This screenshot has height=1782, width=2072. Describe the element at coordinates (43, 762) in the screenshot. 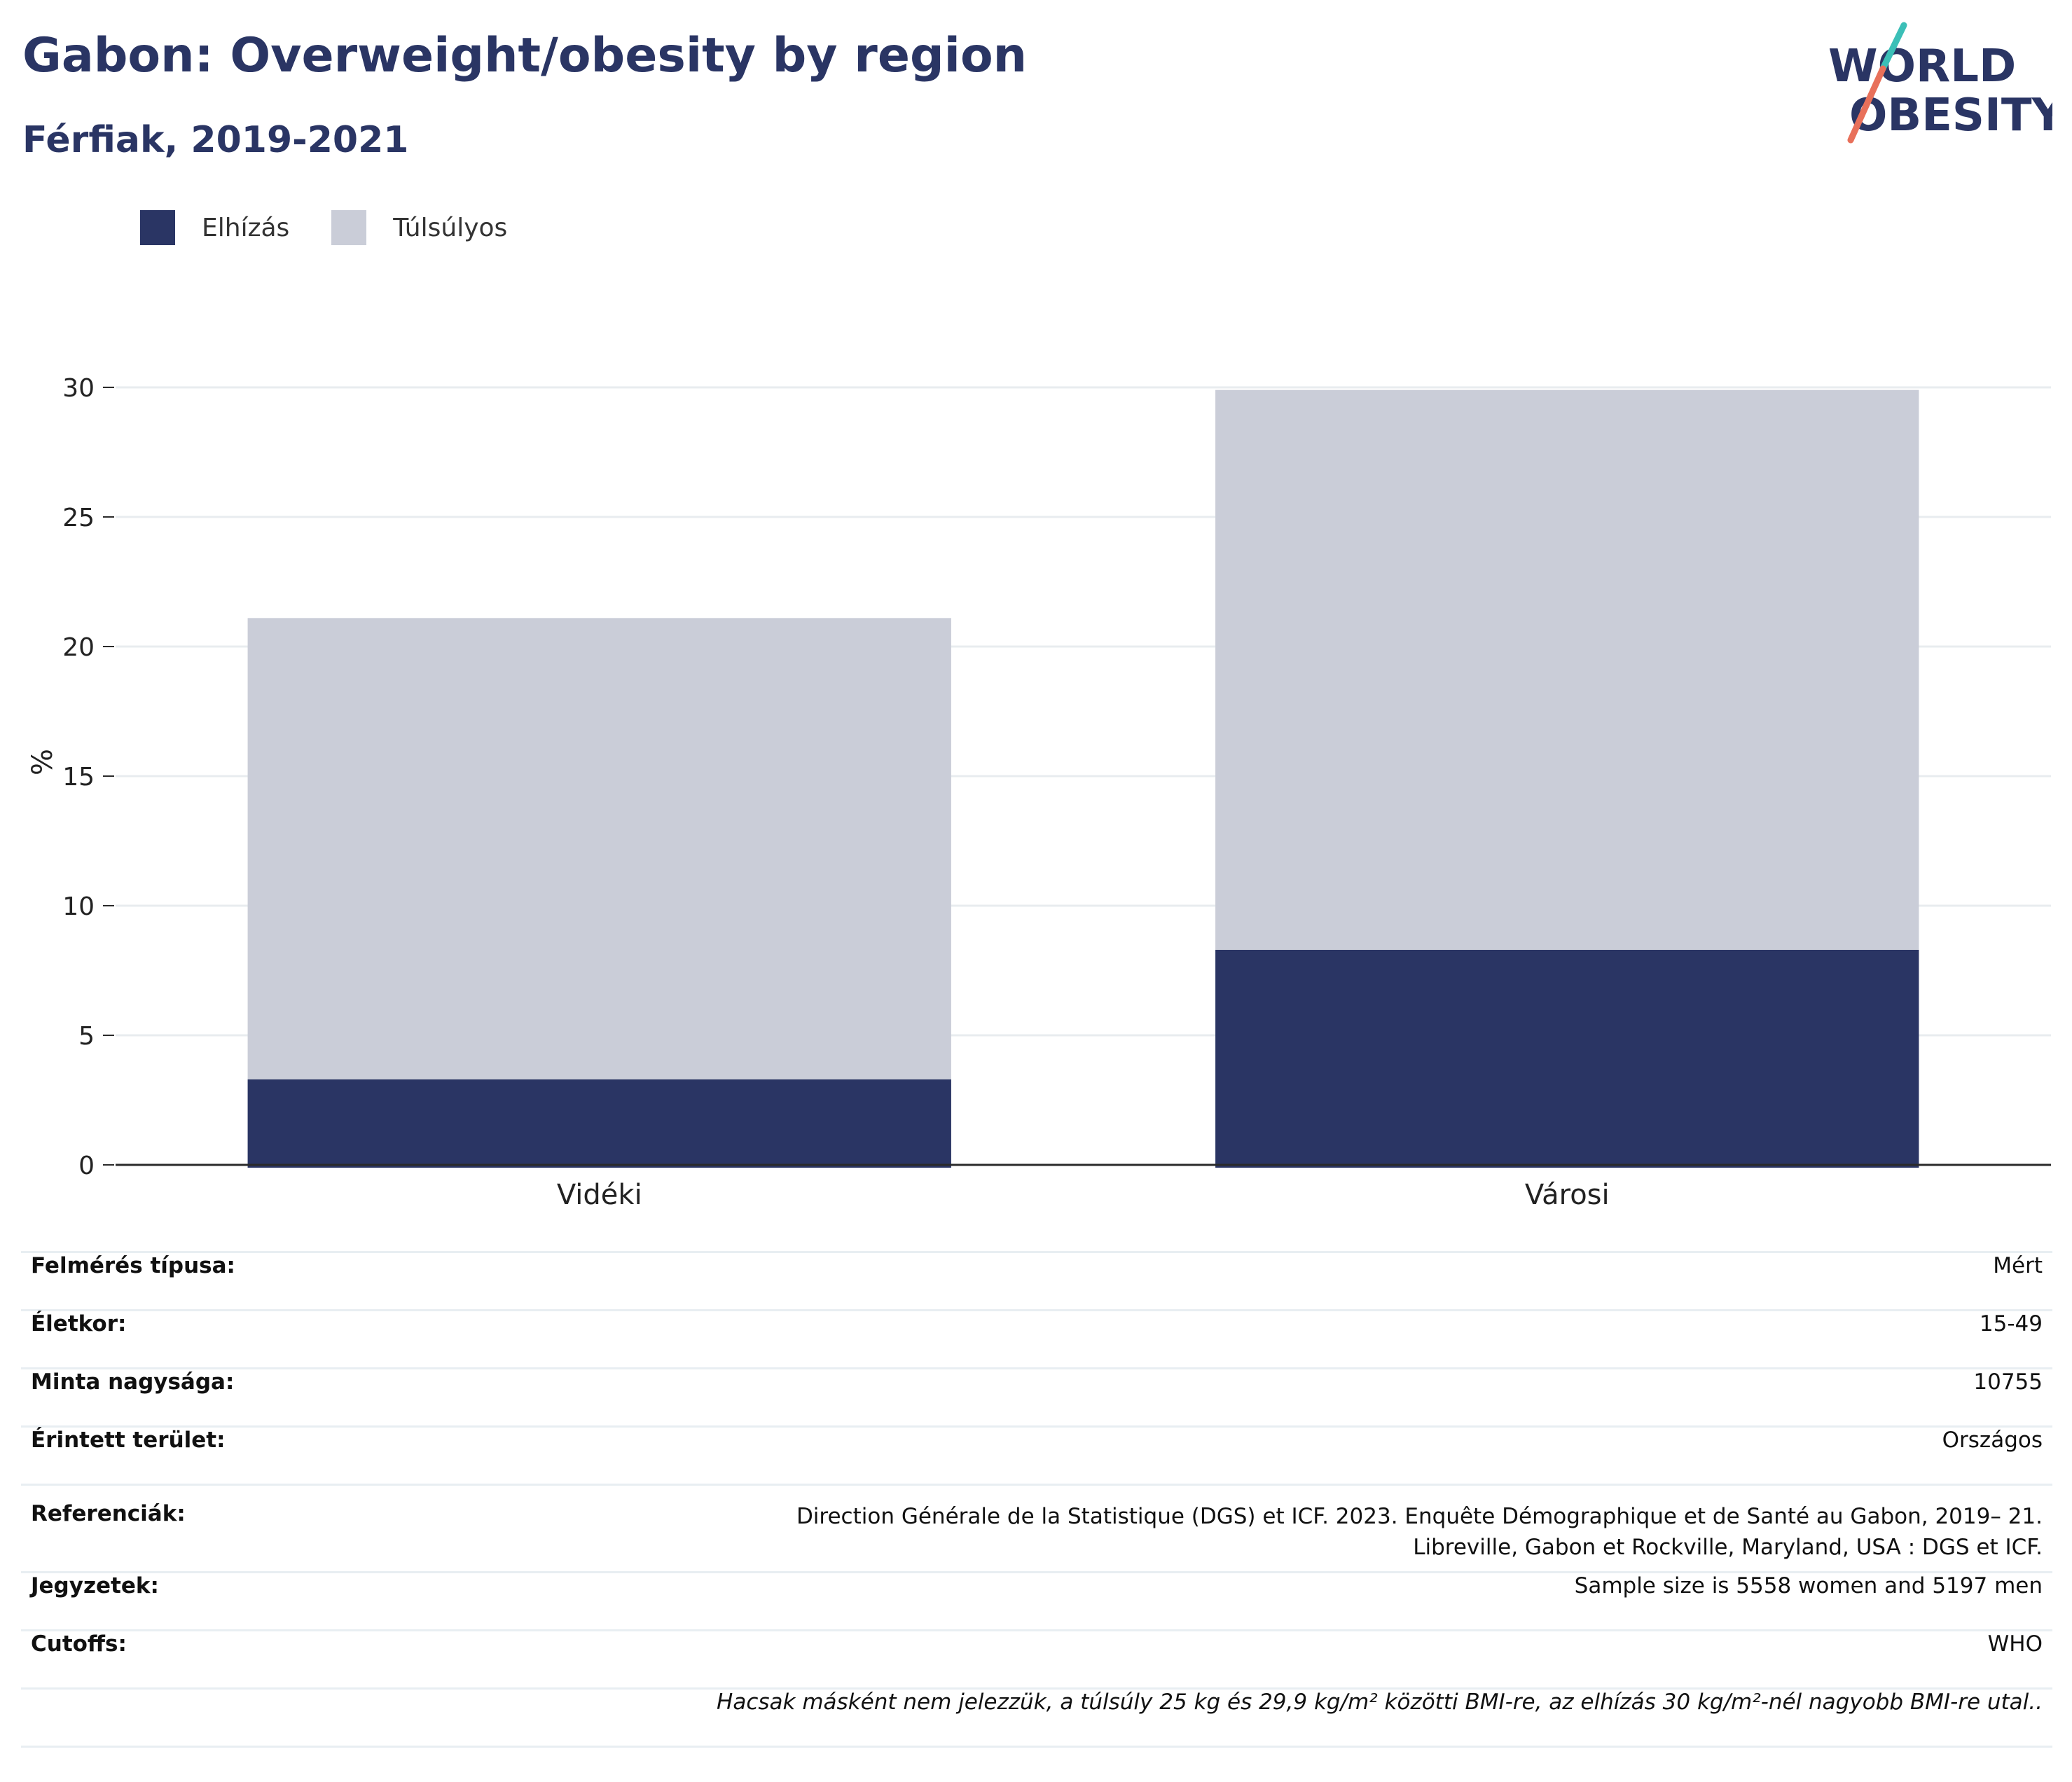

I see `y-axis-label: %` at that location.